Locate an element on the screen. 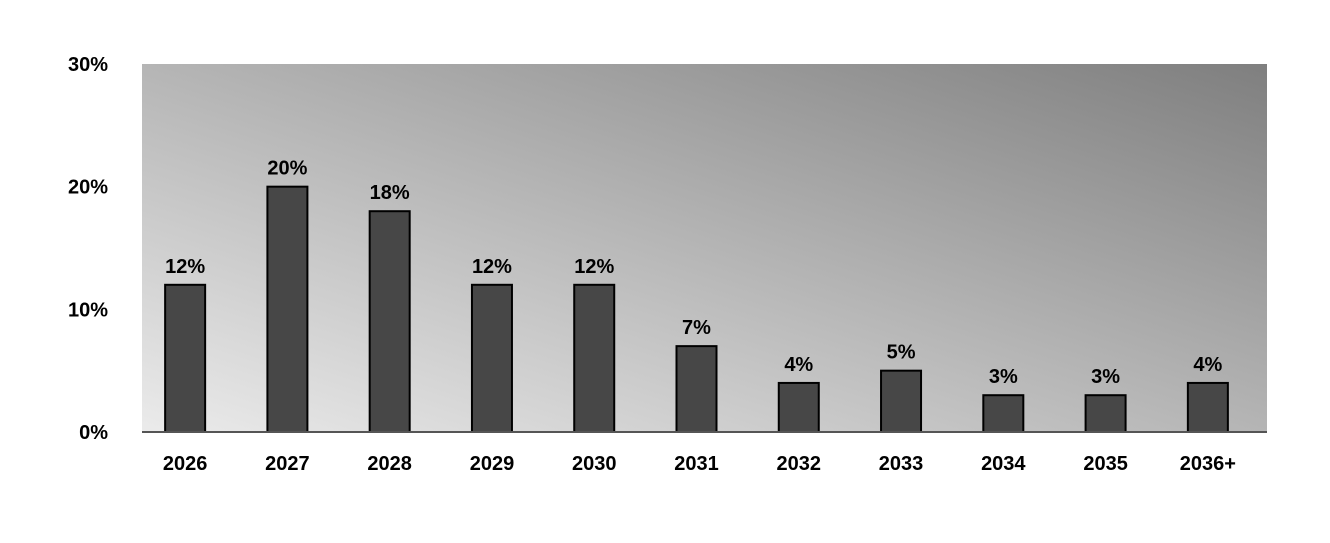 The width and height of the screenshot is (1330, 543). y-tick-label: 10% is located at coordinates (88, 310).